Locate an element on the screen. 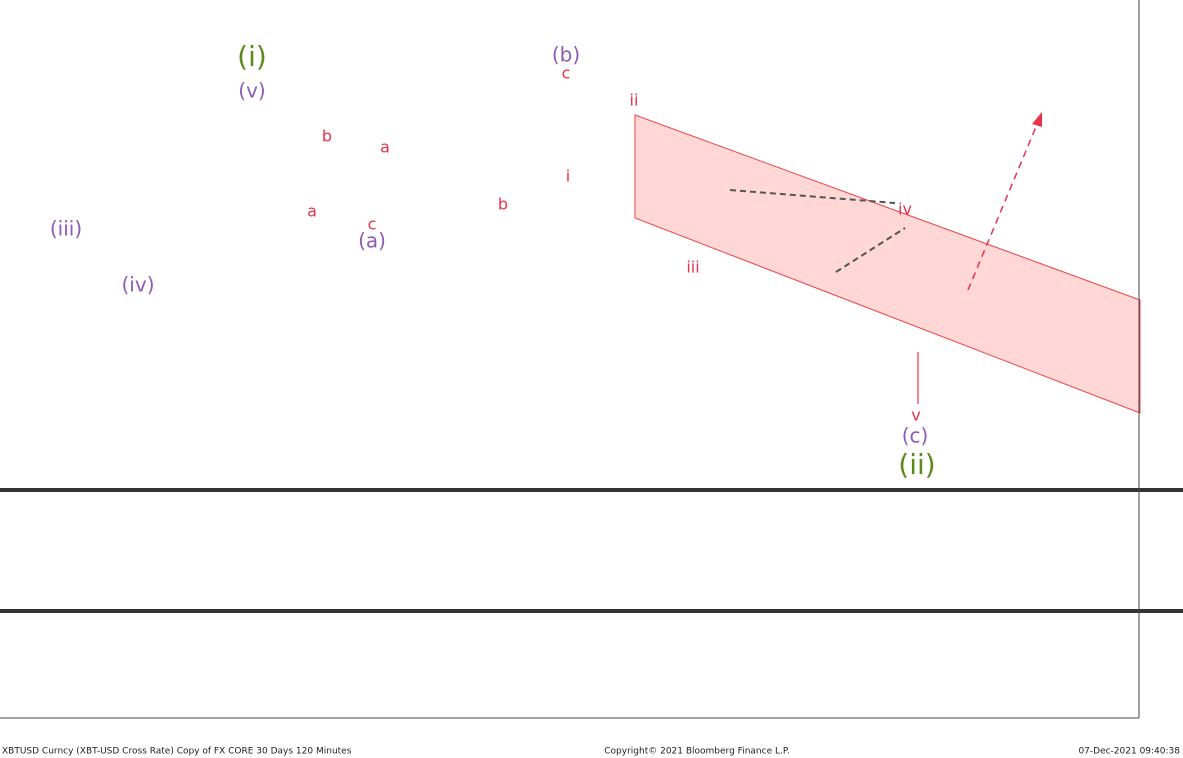  wave-label: iii is located at coordinates (692, 267).